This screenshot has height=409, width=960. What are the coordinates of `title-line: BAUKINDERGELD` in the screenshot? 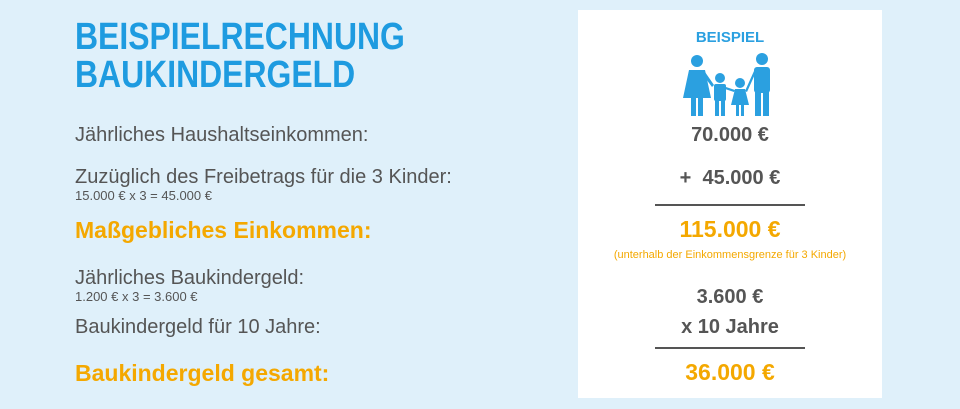 It's located at (215, 75).